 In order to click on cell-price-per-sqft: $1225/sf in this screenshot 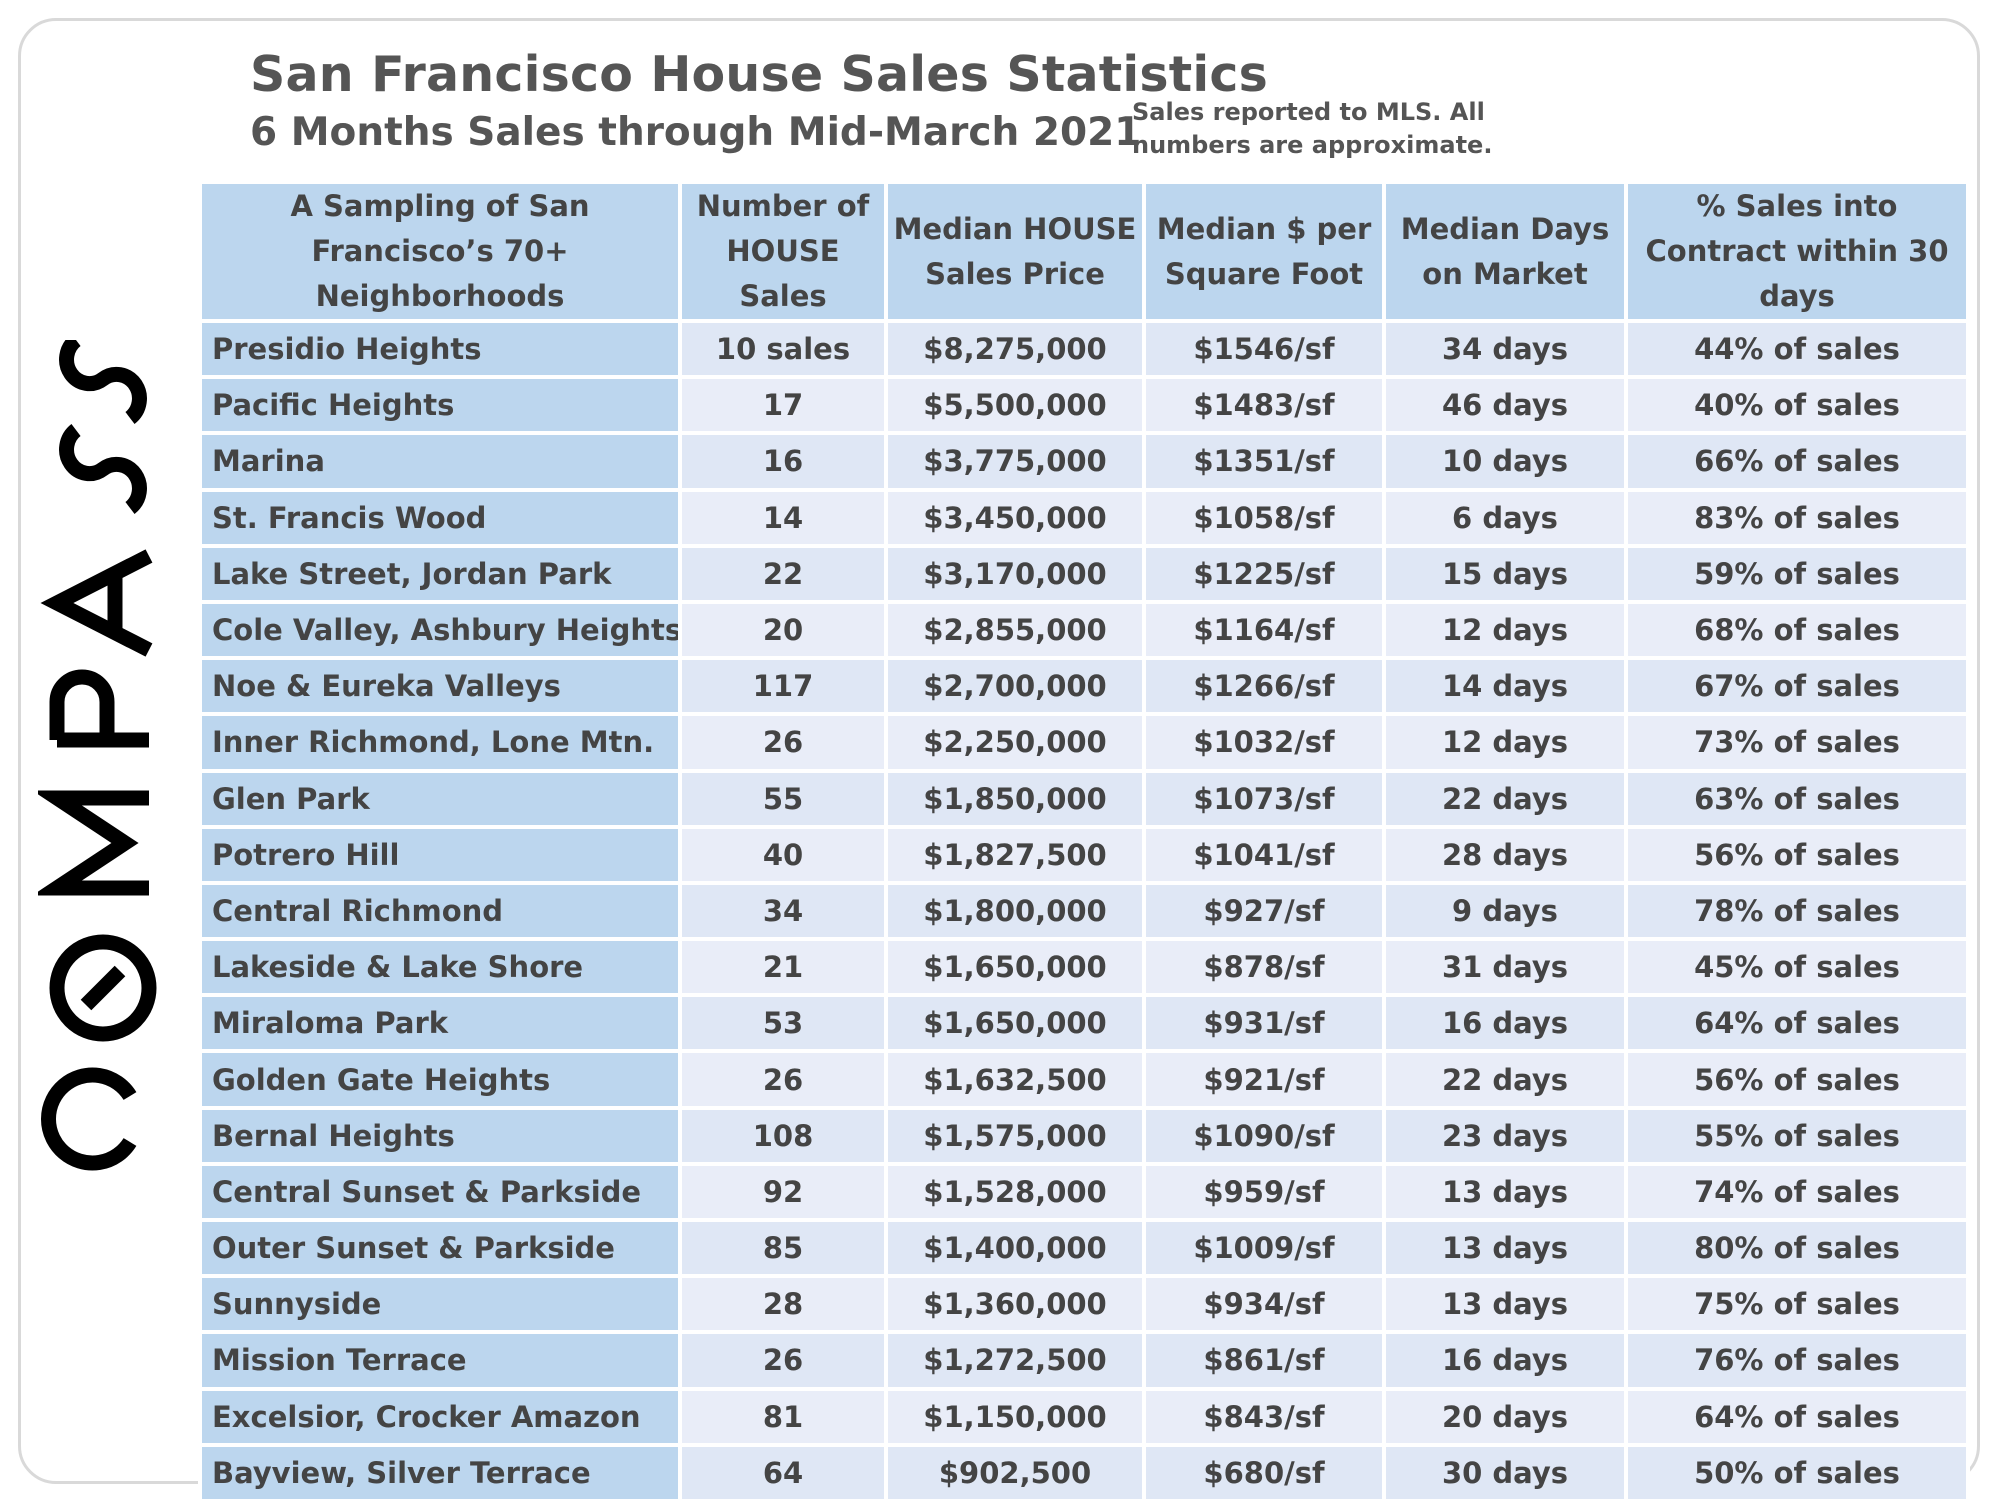, I will do `click(1264, 573)`.